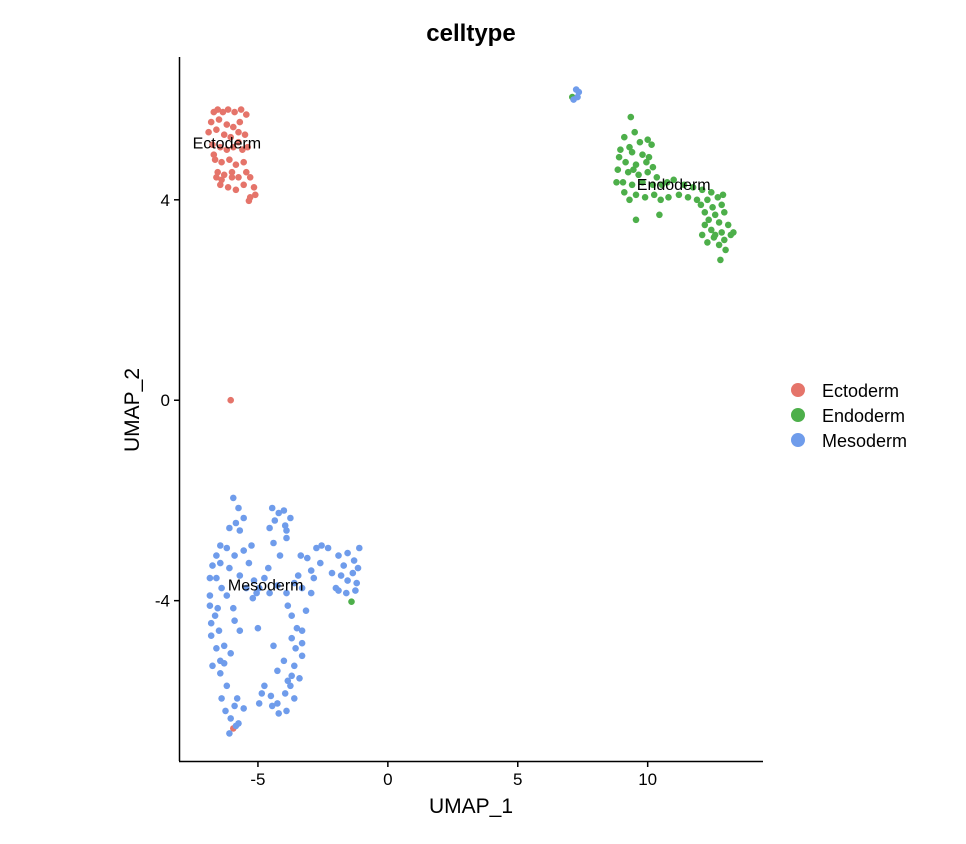 The width and height of the screenshot is (966, 844). Describe the element at coordinates (165, 200) in the screenshot. I see `y-tick-label: 4` at that location.